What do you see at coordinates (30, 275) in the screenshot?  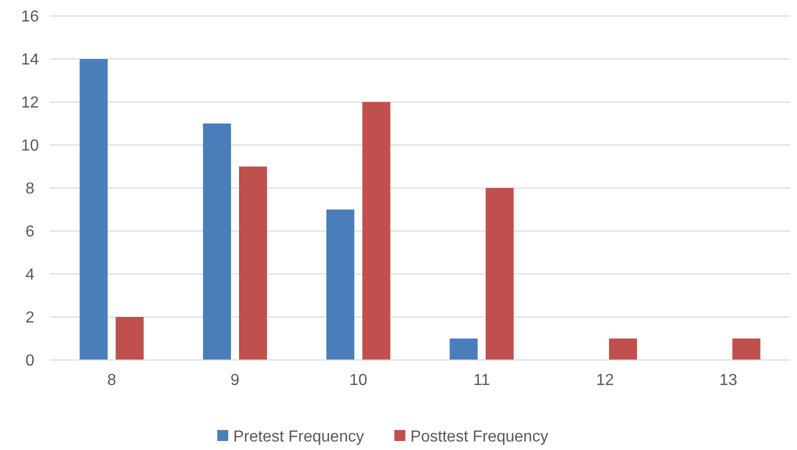 I see `y-tick-label: 4` at bounding box center [30, 275].